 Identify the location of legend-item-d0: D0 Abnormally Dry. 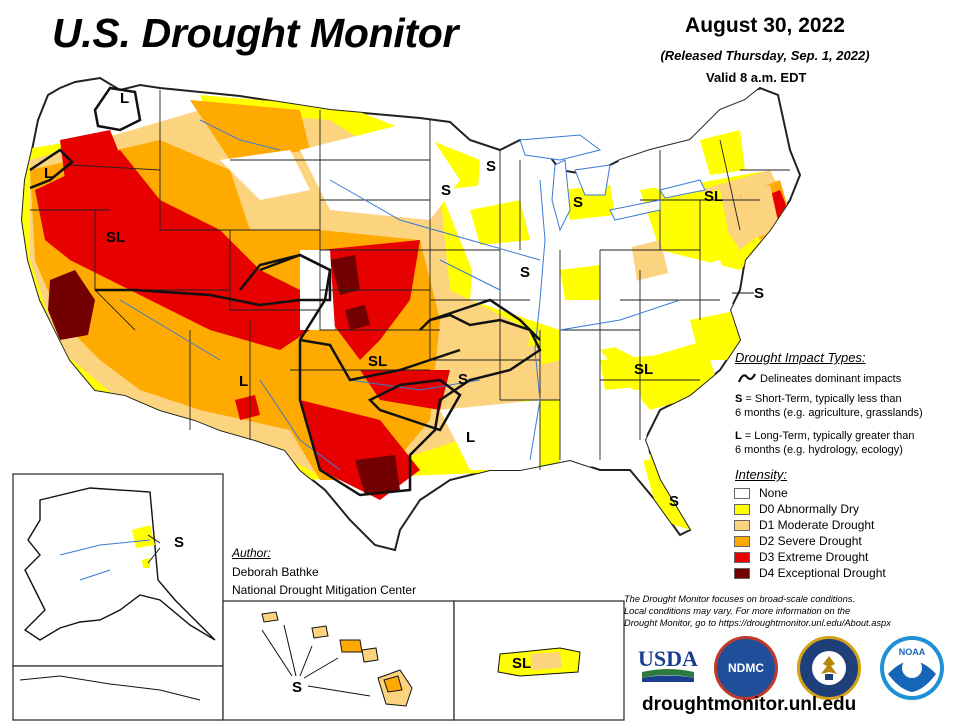
(796, 509).